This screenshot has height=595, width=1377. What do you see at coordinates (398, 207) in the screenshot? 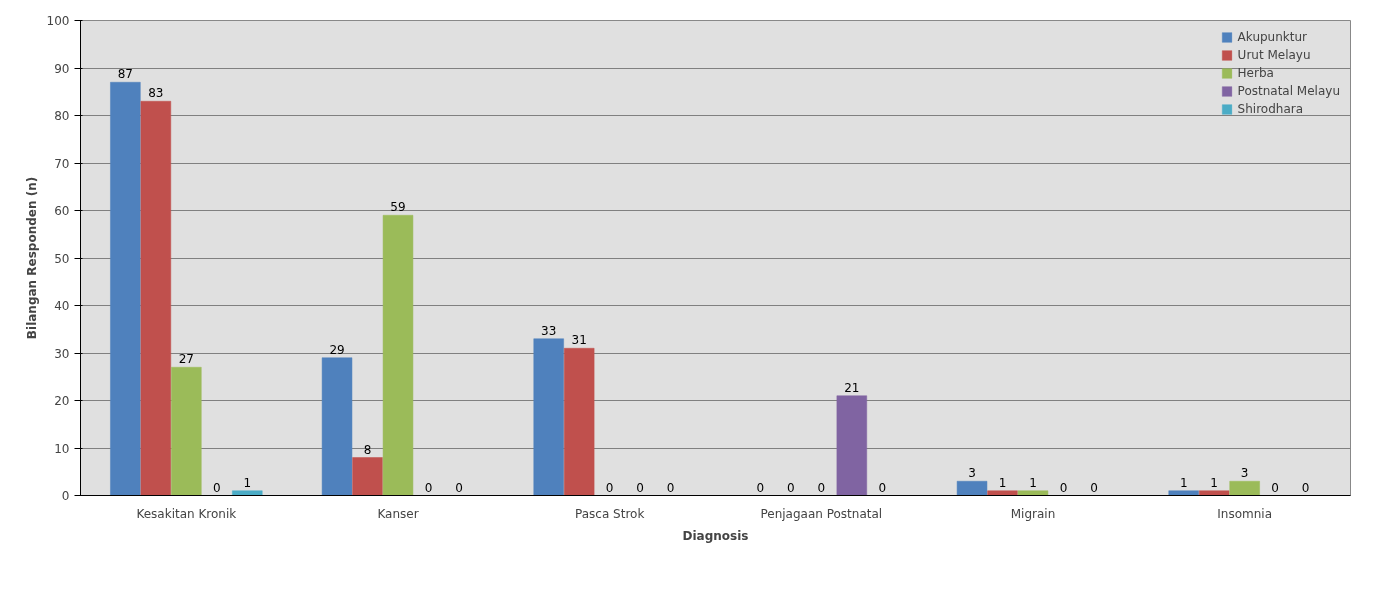
I see `data-label: 59` at bounding box center [398, 207].